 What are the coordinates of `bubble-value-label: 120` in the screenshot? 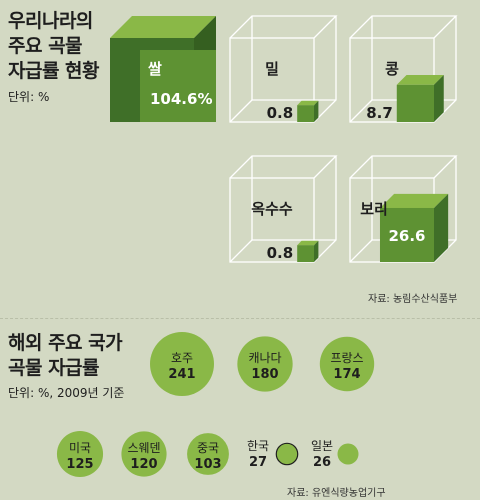 It's located at (143, 464).